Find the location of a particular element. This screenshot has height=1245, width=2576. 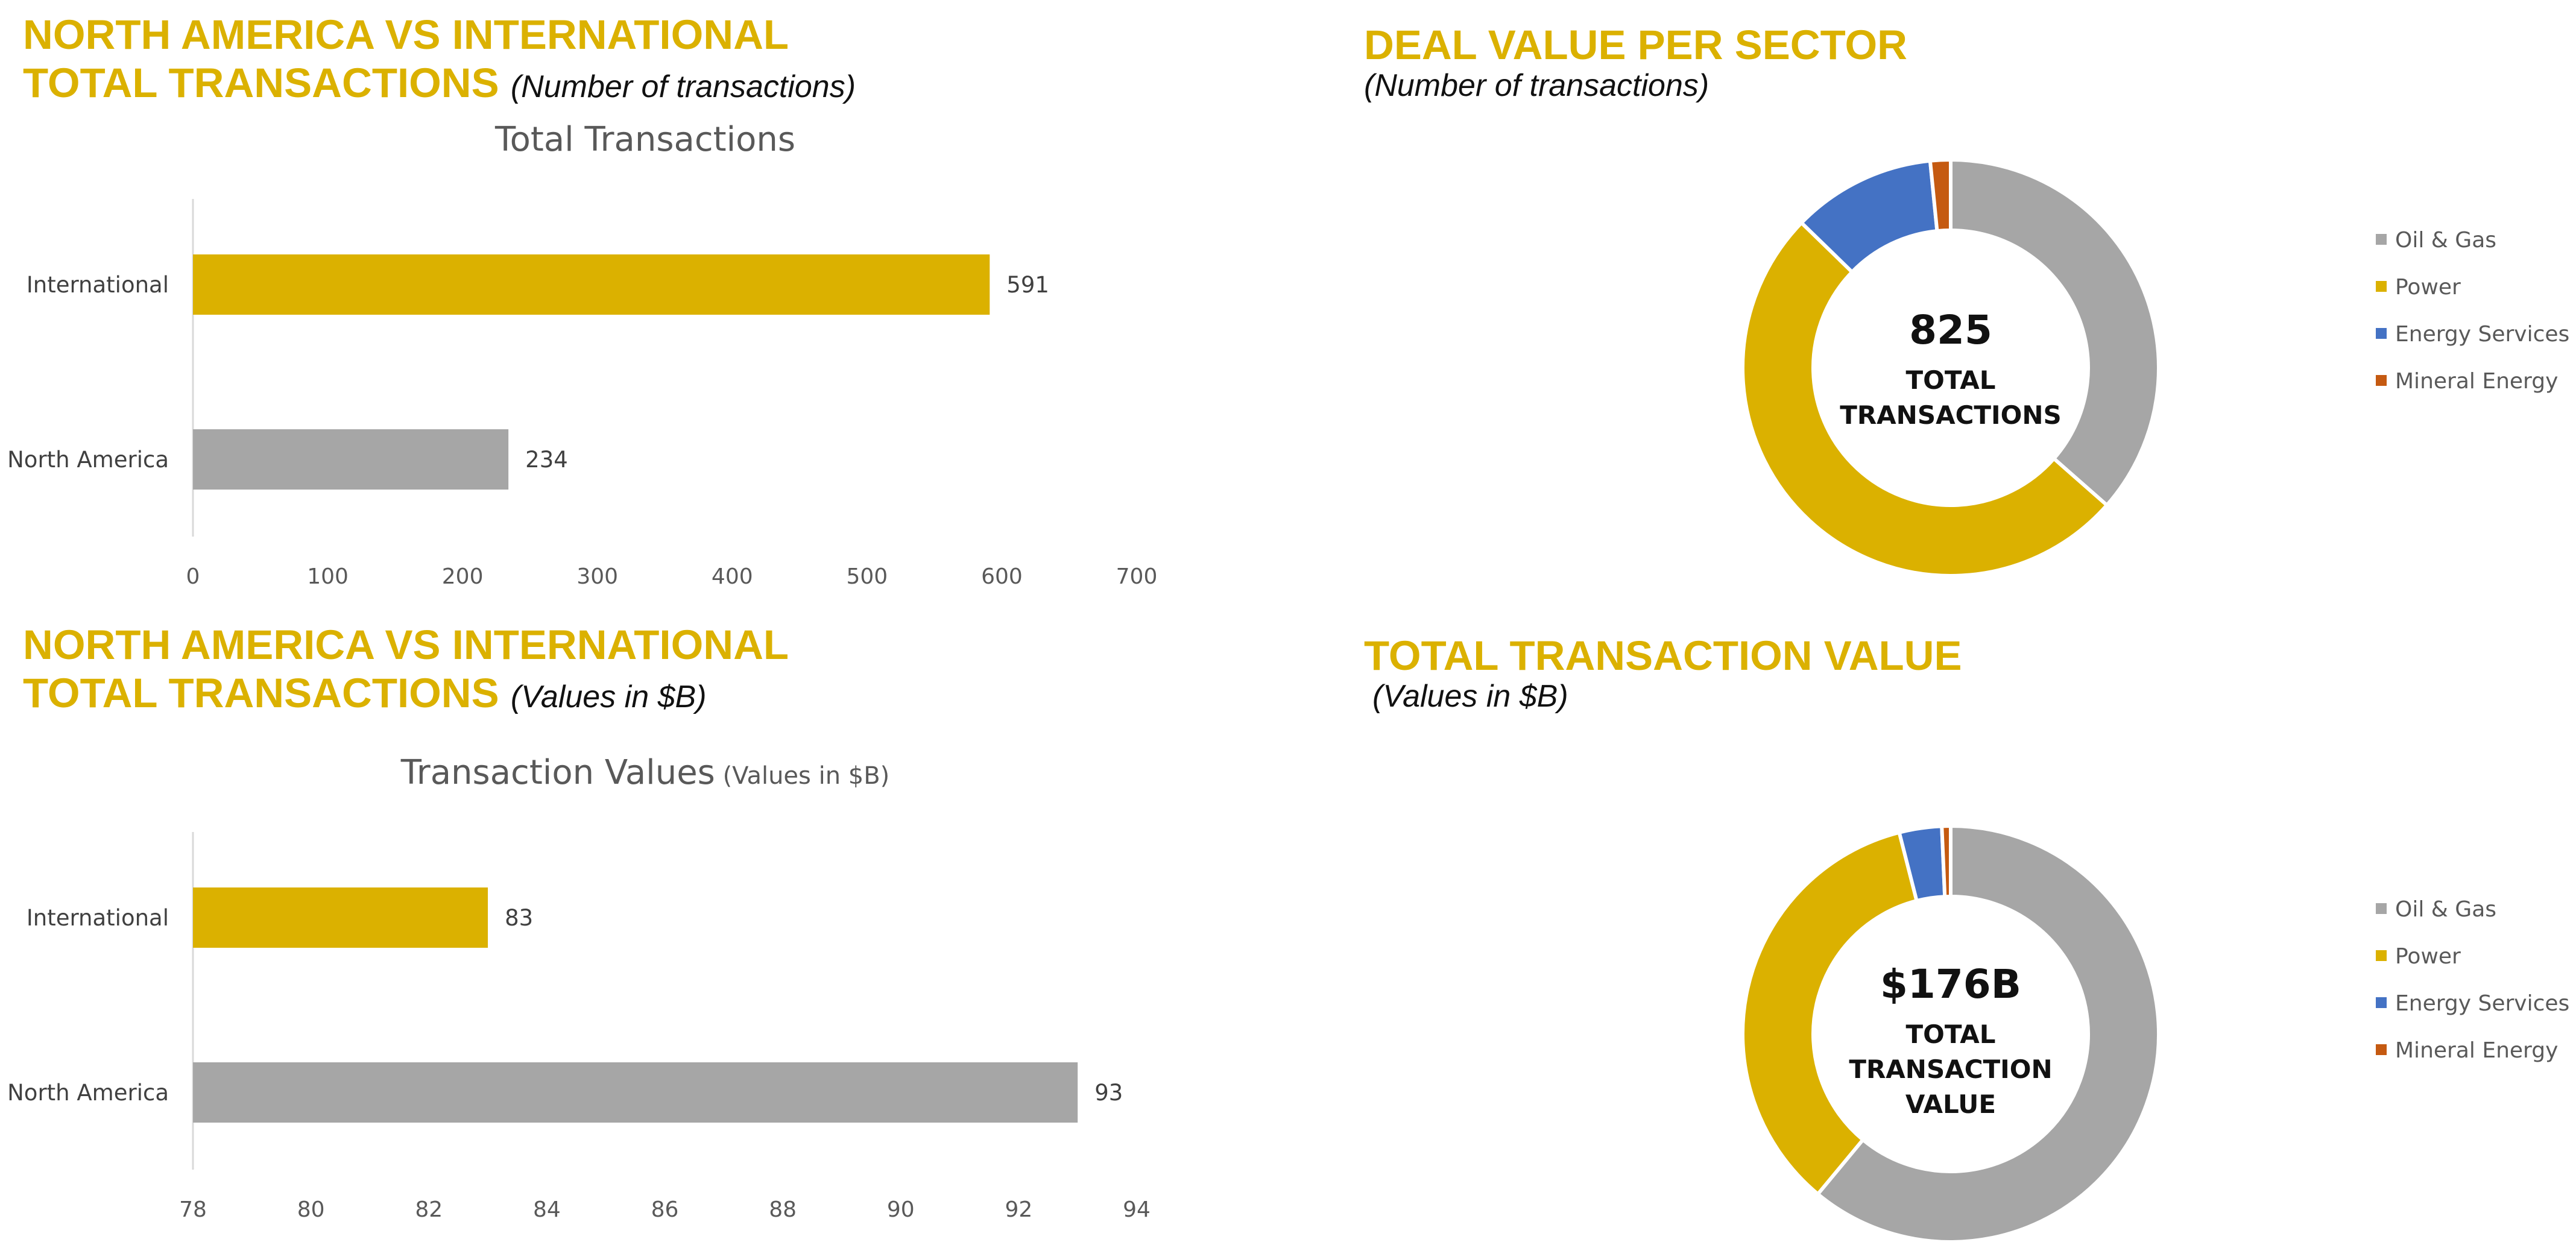

total-transactions-data-label: 591 is located at coordinates (1027, 285).